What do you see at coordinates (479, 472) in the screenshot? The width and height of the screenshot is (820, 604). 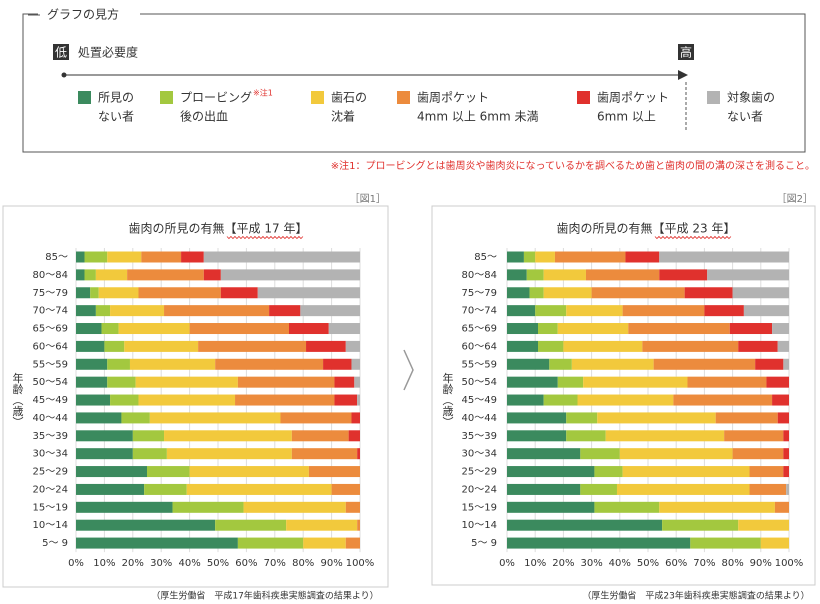 I see `y-tick-label: 25～29` at bounding box center [479, 472].